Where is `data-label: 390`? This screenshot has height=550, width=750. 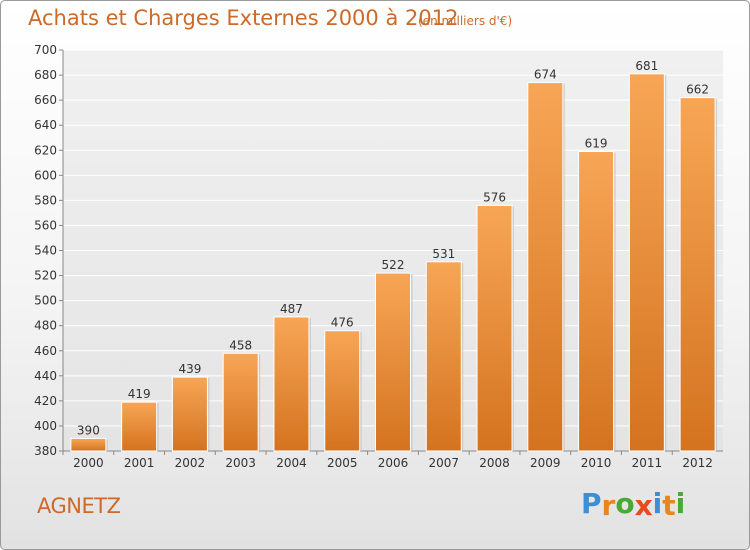
data-label: 390 is located at coordinates (88, 430).